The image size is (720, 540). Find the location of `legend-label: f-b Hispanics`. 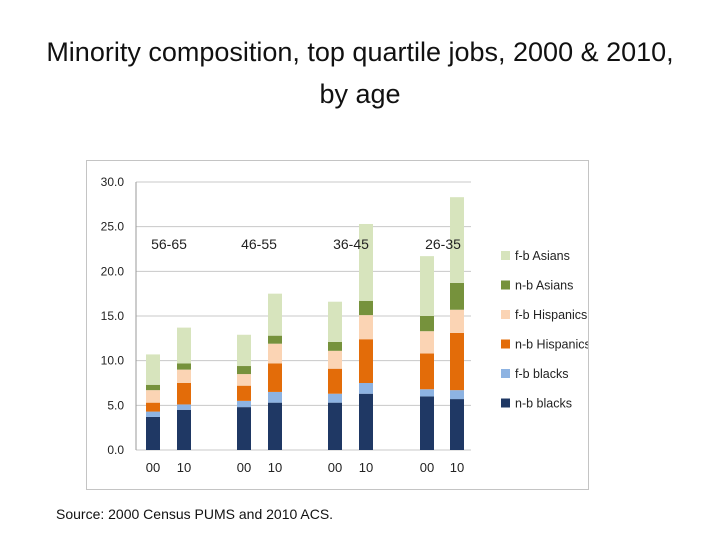

legend-label: f-b Hispanics is located at coordinates (551, 315).